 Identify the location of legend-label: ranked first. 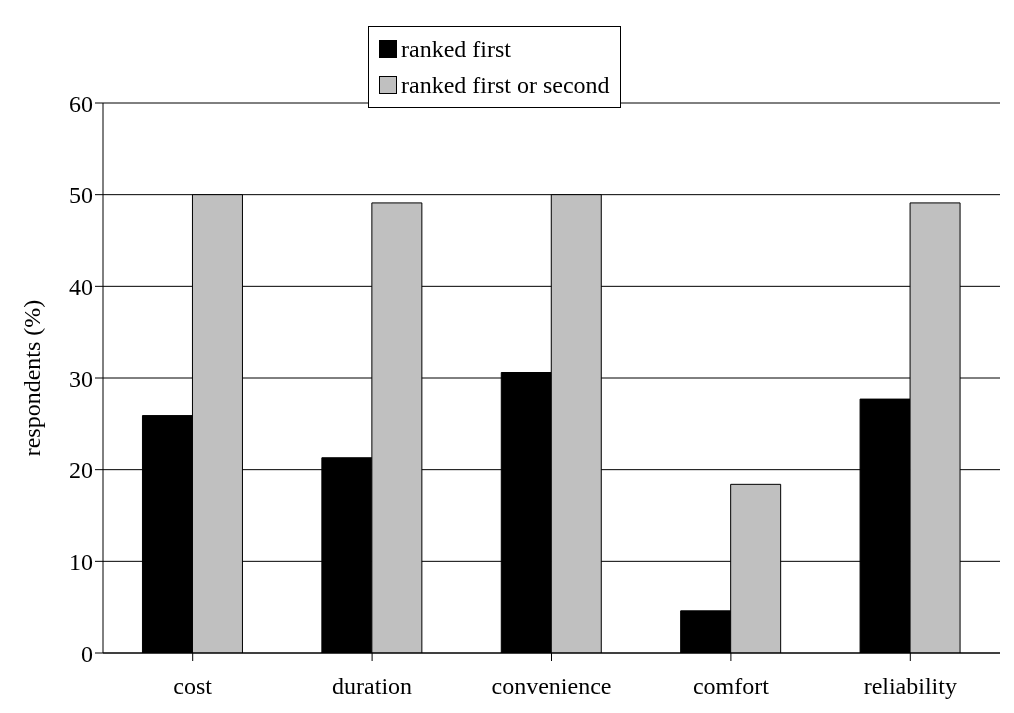
(456, 49).